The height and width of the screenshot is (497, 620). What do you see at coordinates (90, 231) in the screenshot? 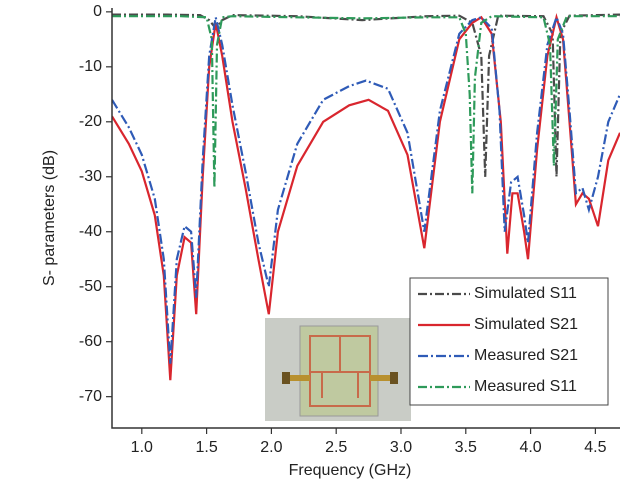
I see `y-tick-label: -40` at bounding box center [90, 231].